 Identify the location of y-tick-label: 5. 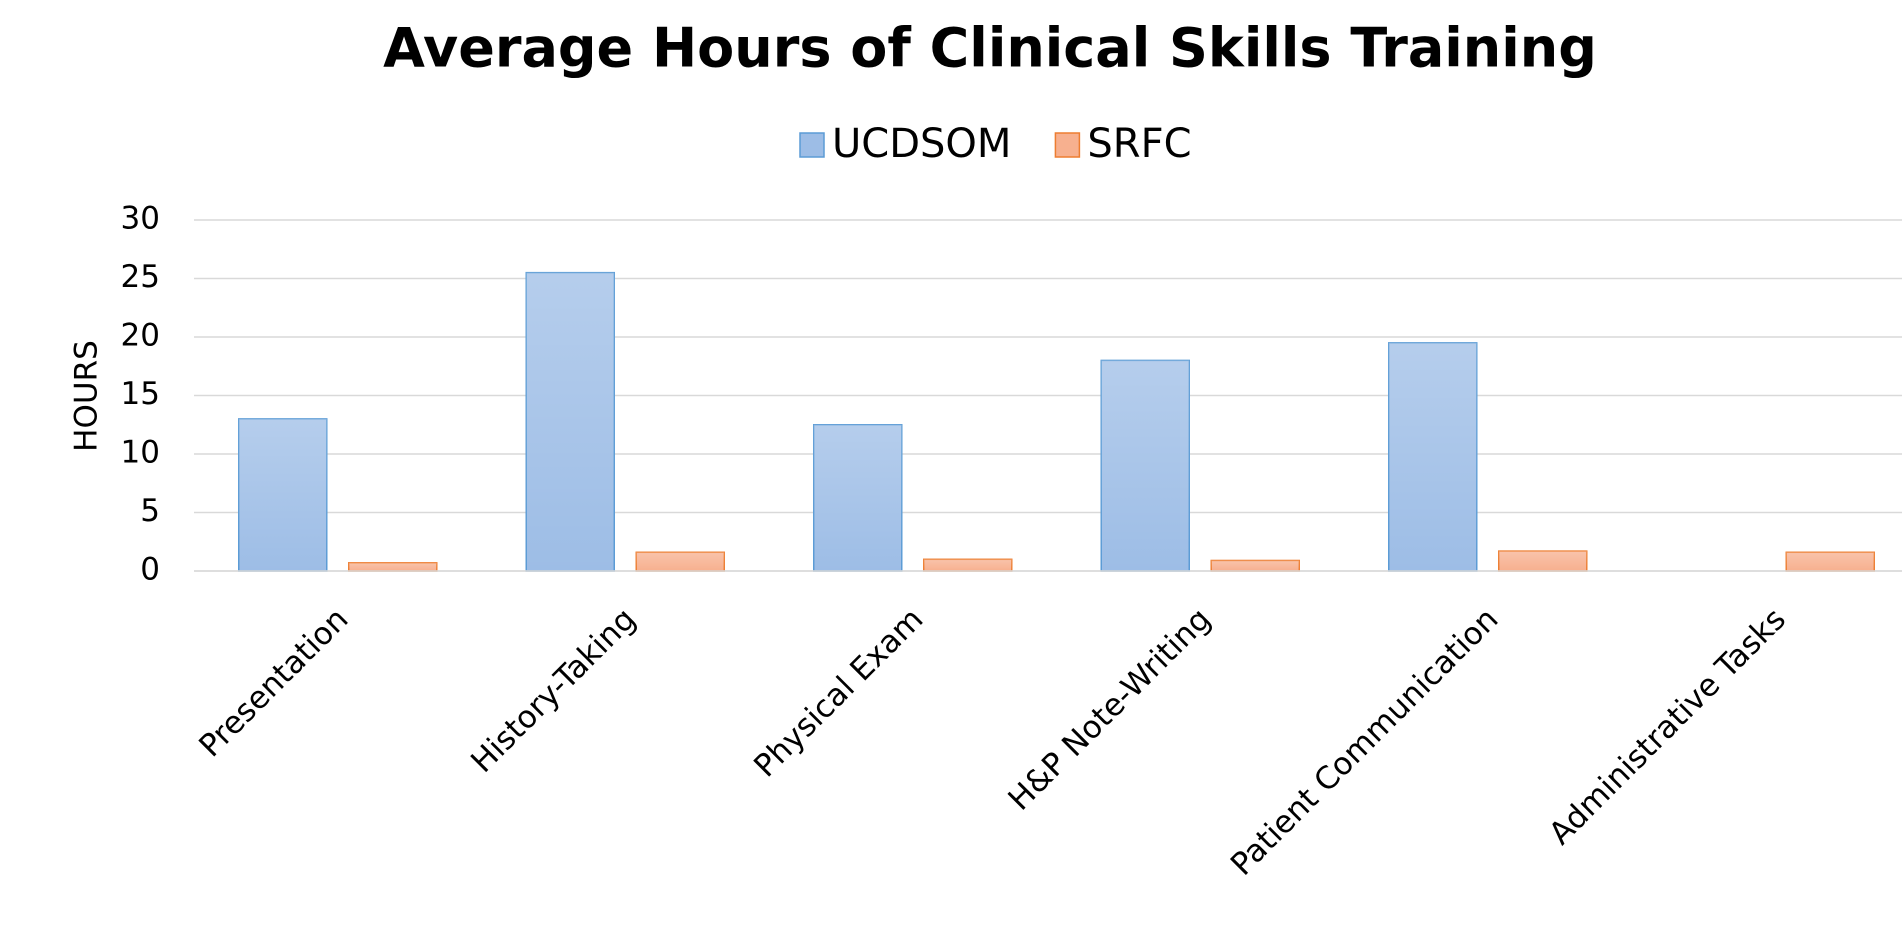
(150, 511).